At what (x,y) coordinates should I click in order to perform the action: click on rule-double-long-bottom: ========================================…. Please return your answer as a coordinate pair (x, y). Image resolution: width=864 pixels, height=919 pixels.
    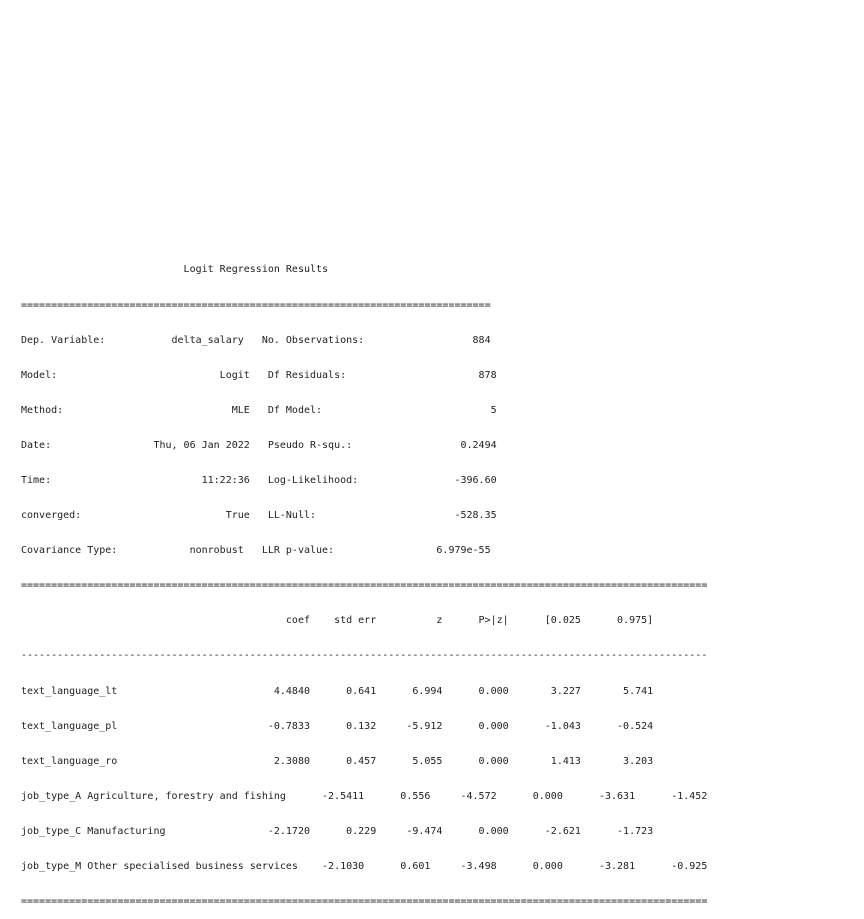
    Looking at the image, I should click on (364, 902).